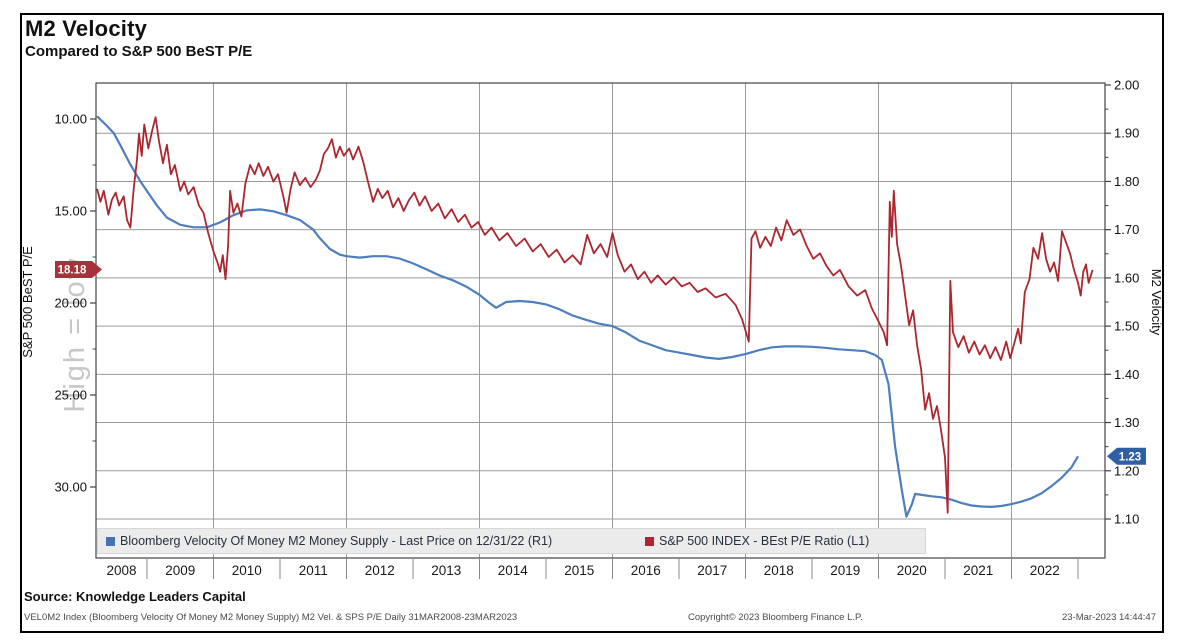 This screenshot has width=1182, height=644. I want to click on legend-swatch-blue-icon, so click(110, 541).